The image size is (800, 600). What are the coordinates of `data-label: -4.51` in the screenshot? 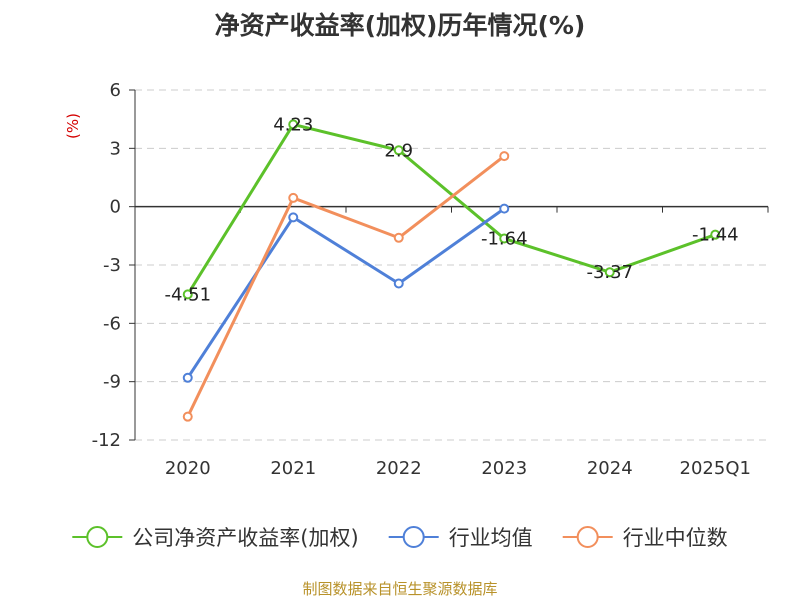 It's located at (187, 294).